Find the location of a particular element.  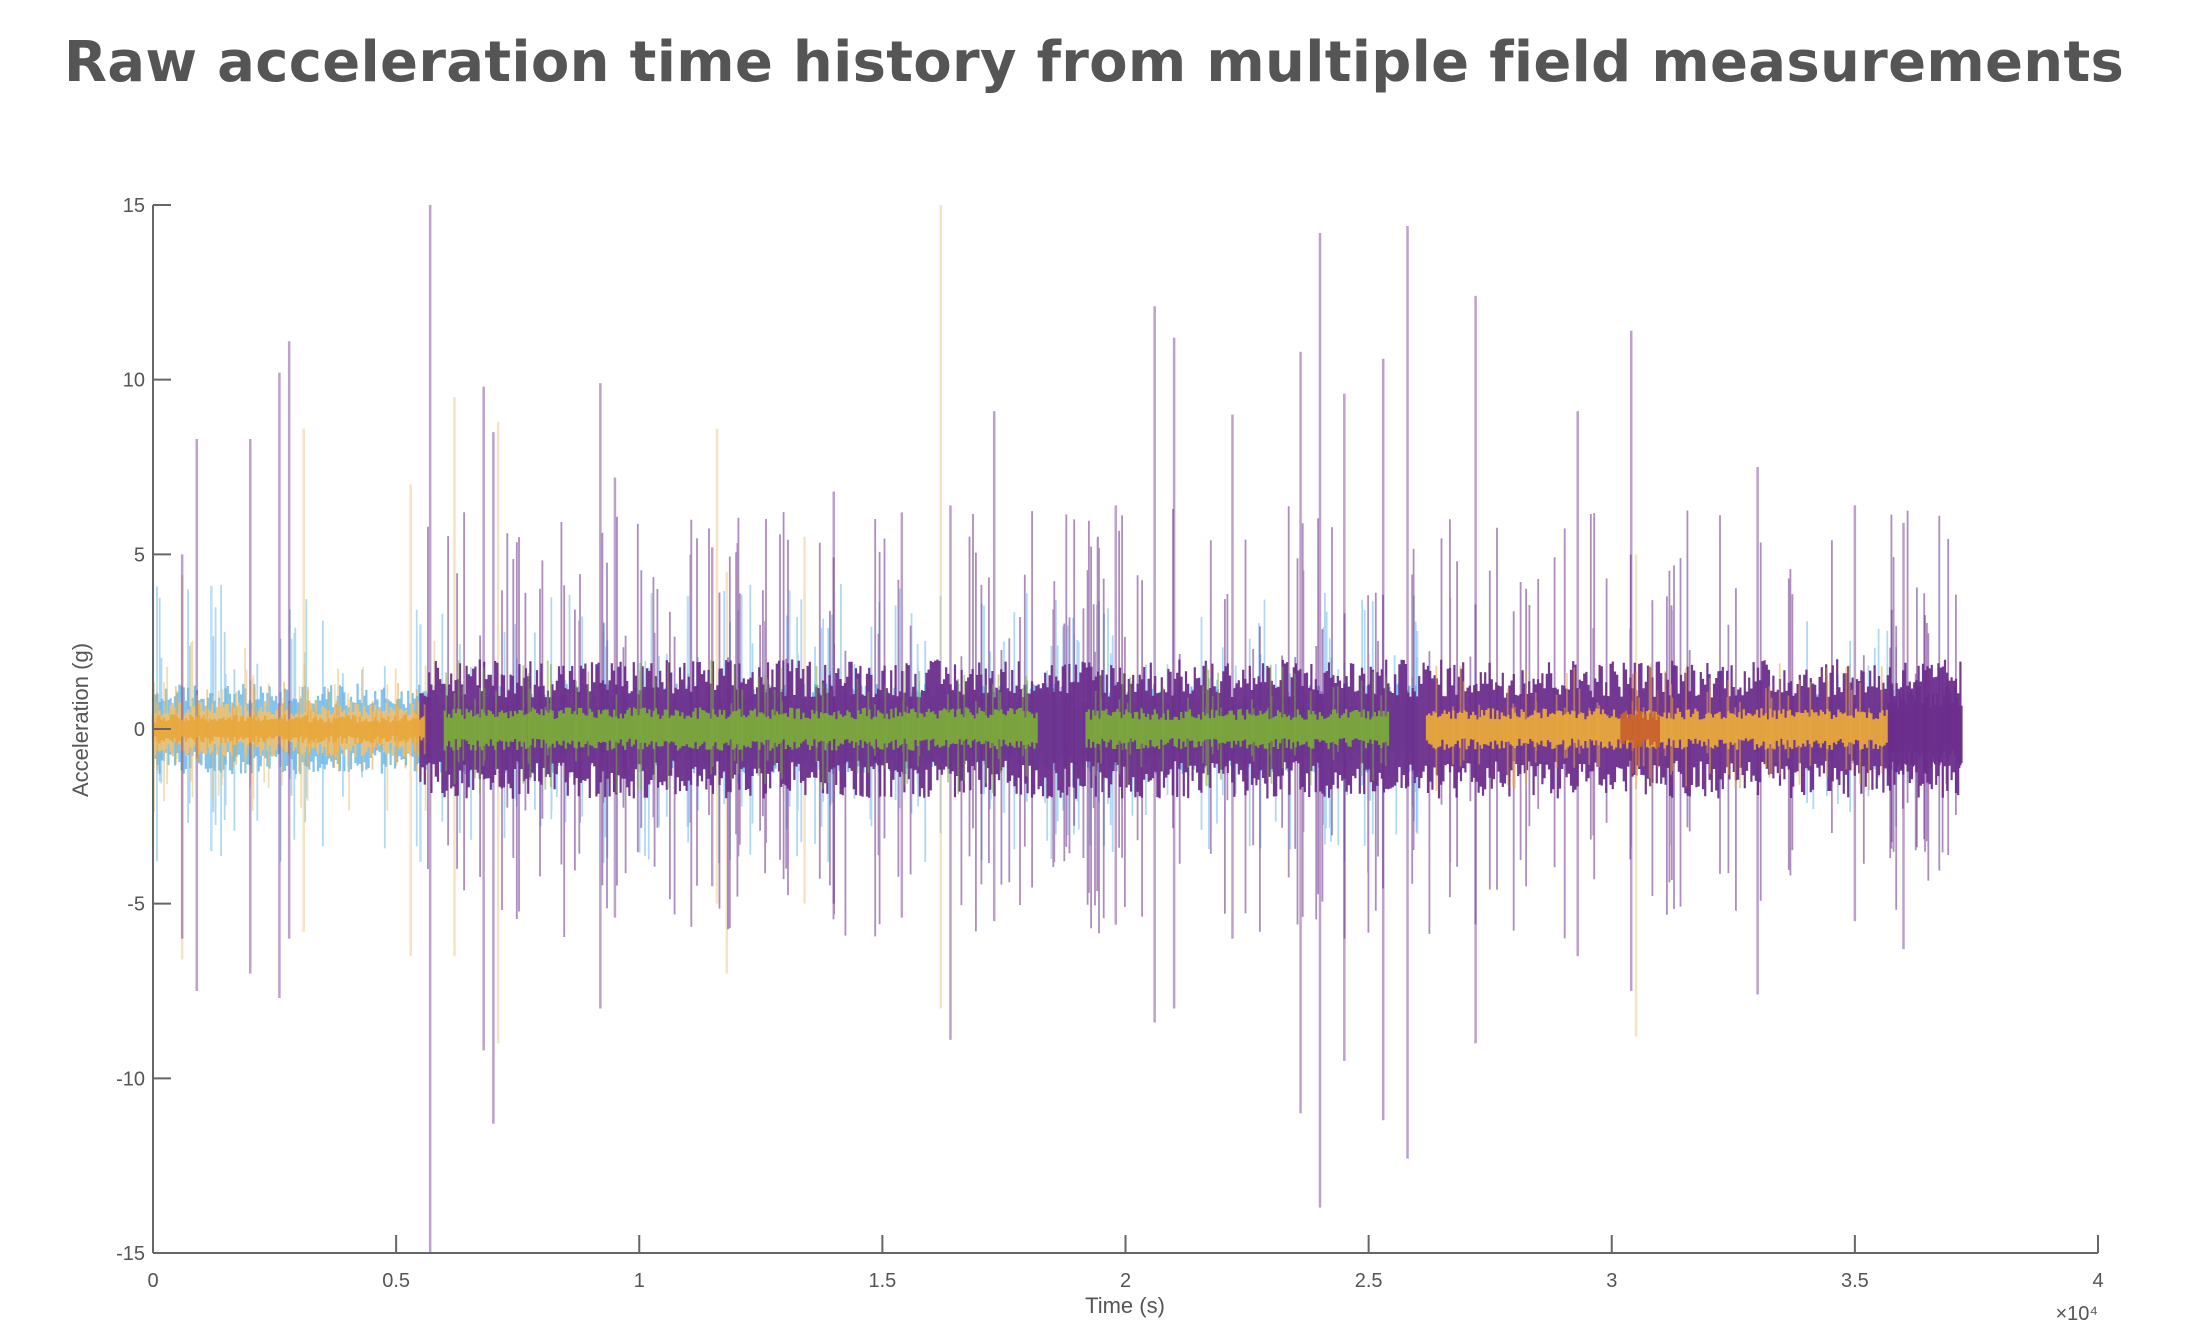

x-tick-label-3: 1 is located at coordinates (639, 1281).